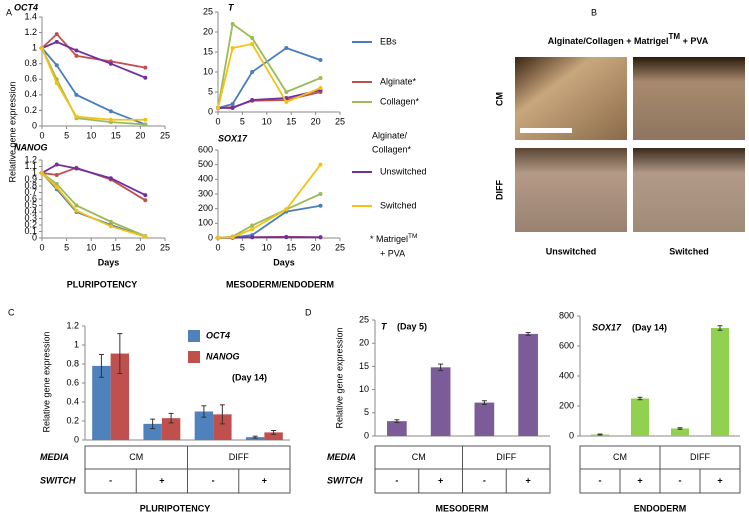  Describe the element at coordinates (308, 312) in the screenshot. I see `panel-letter: D` at that location.